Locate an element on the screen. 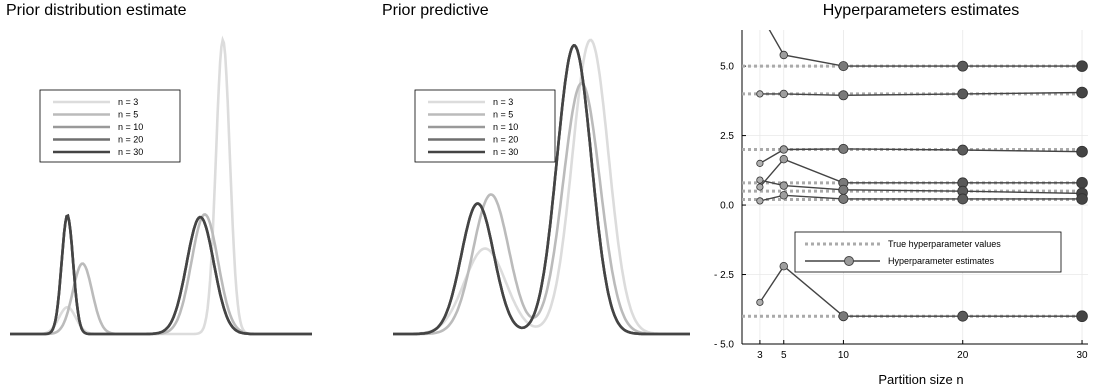 The image size is (1093, 389). prior-predictive-title: Prior predictive is located at coordinates (435, 10).